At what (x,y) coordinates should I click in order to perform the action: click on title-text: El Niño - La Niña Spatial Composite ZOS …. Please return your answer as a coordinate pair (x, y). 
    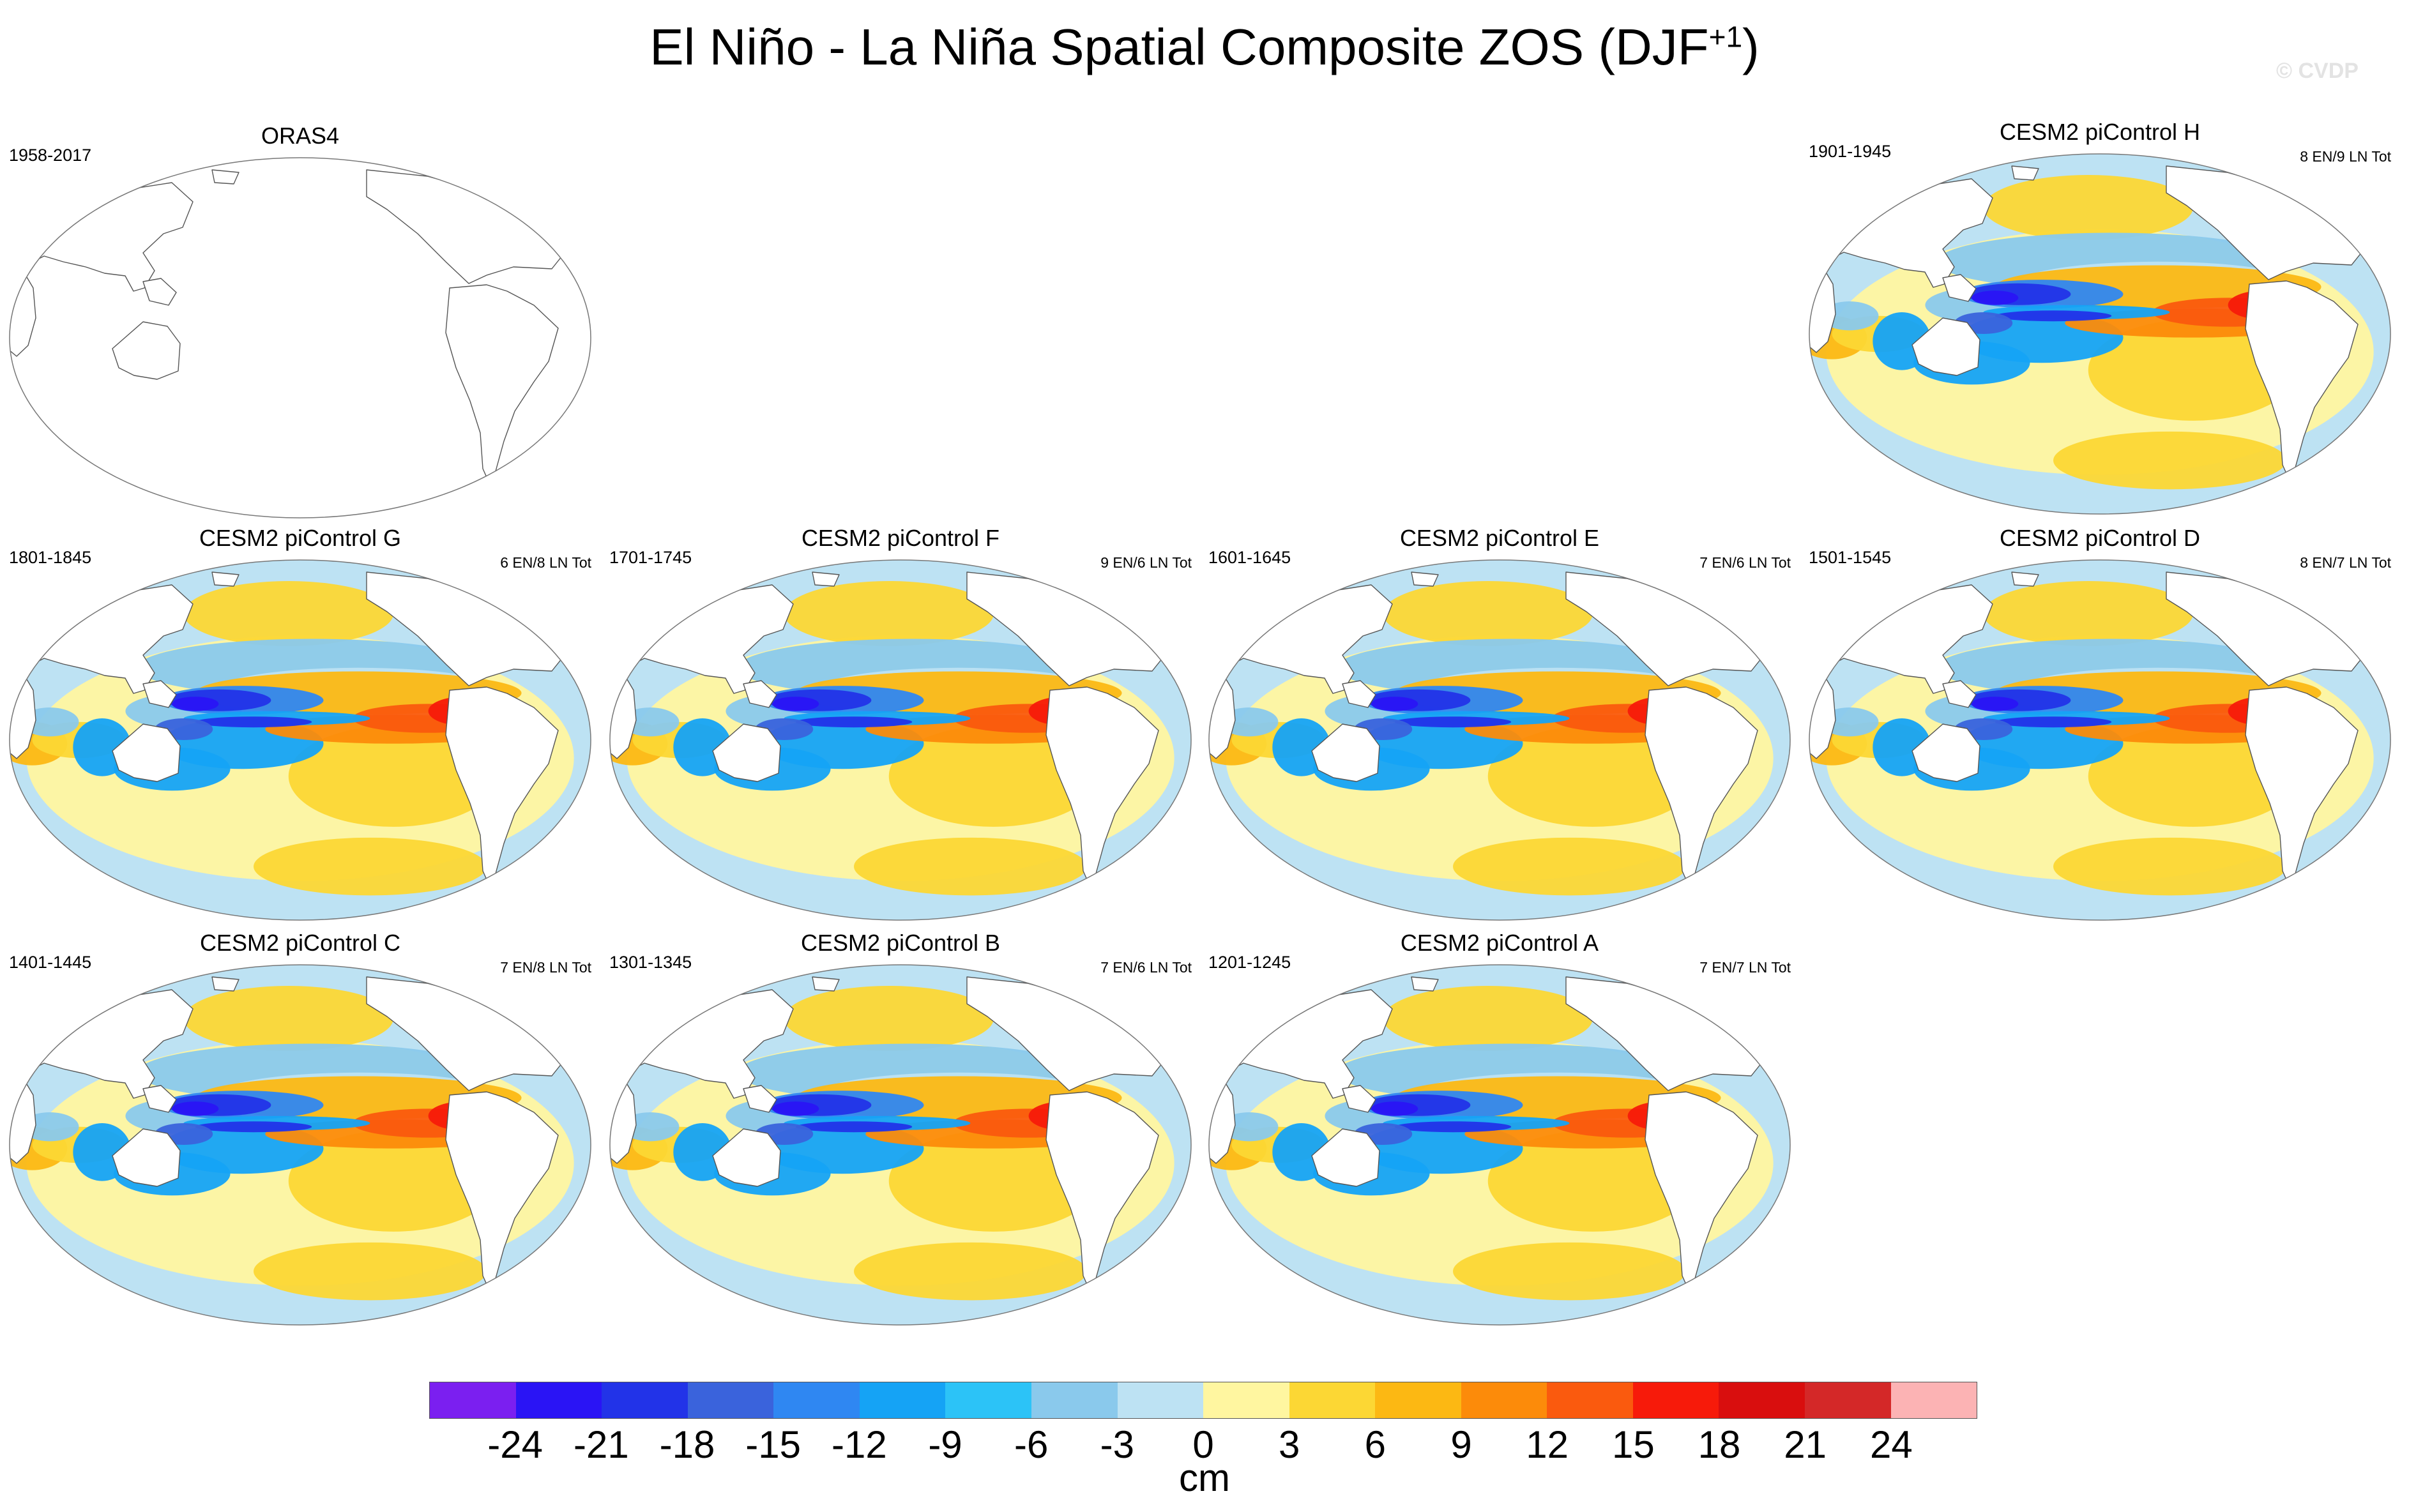
    Looking at the image, I should click on (1179, 47).